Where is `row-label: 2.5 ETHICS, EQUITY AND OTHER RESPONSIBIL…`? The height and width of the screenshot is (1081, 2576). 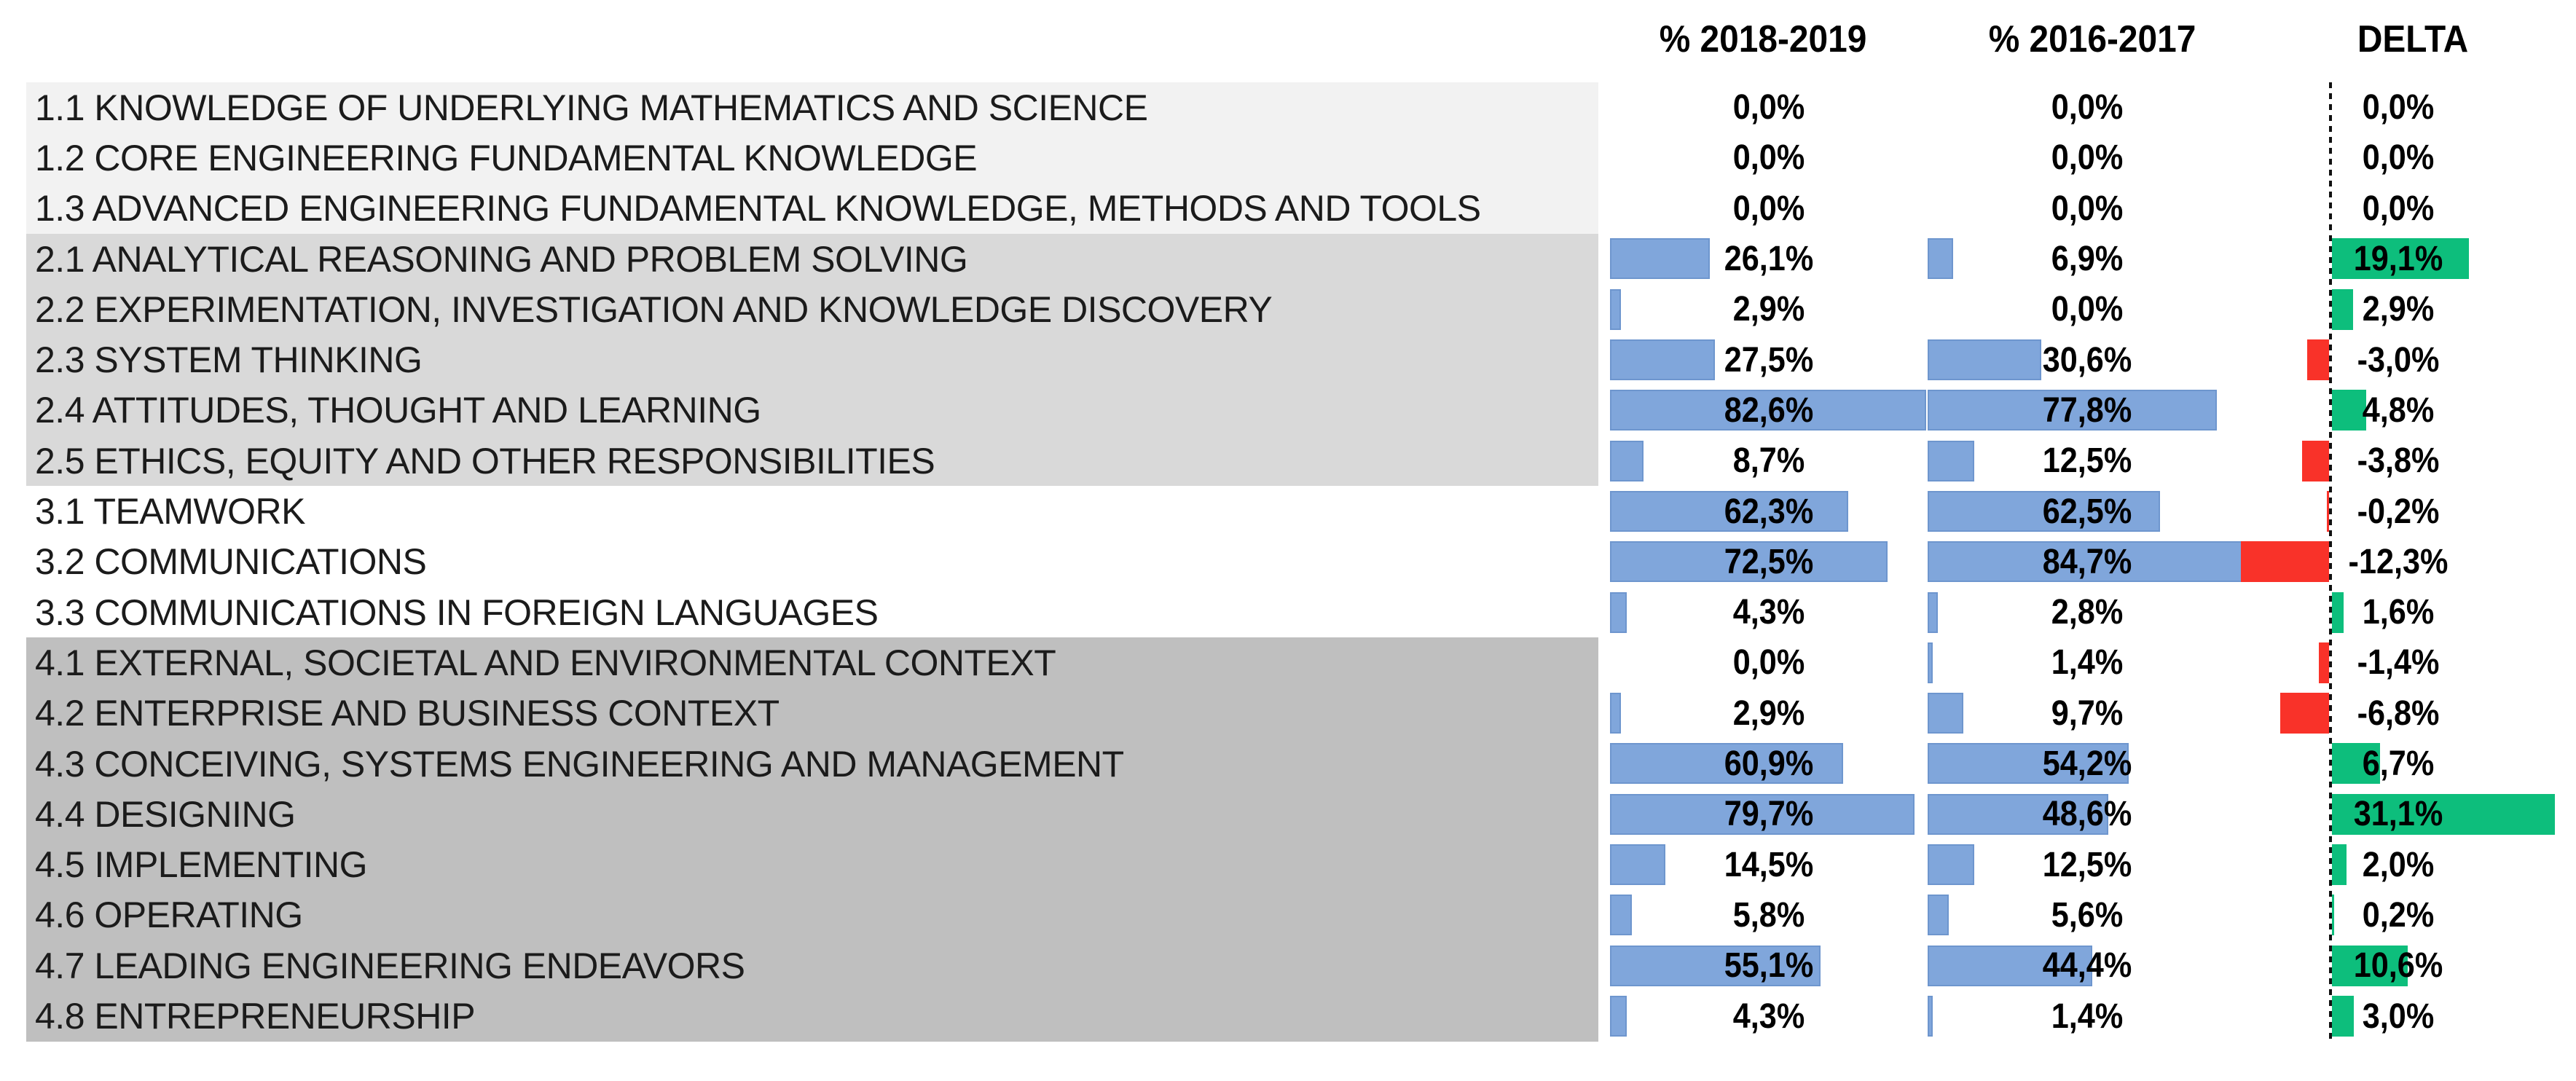 row-label: 2.5 ETHICS, EQUITY AND OTHER RESPONSIBIL… is located at coordinates (485, 460).